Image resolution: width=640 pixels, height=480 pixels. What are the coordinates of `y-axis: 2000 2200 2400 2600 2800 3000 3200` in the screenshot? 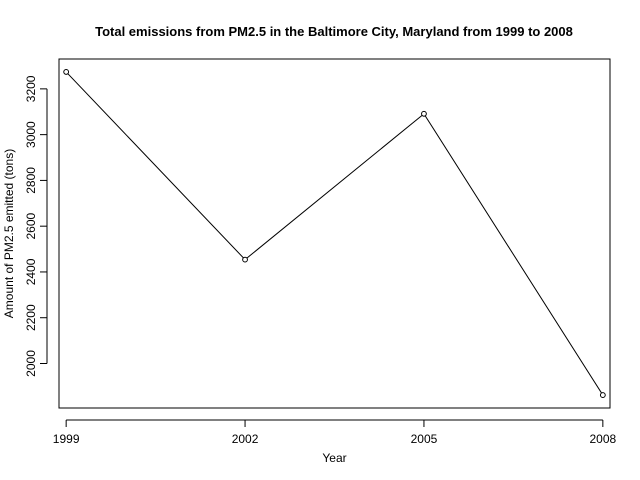 It's located at (36, 226).